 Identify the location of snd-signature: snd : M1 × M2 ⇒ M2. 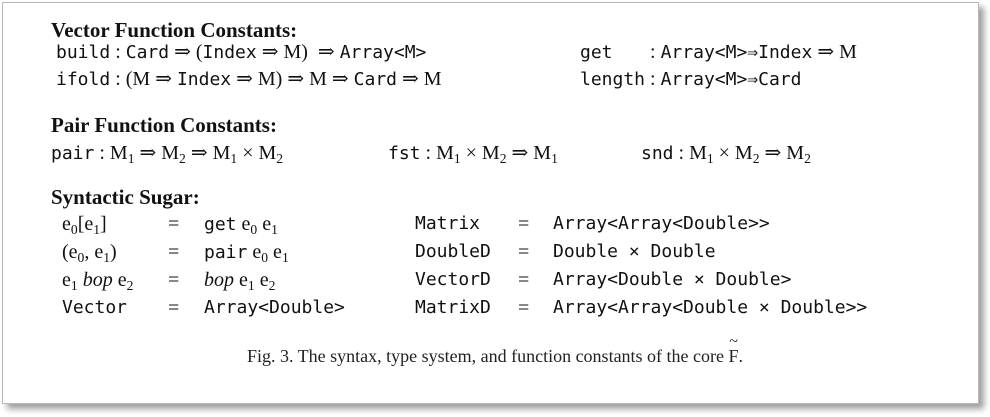
(726, 154).